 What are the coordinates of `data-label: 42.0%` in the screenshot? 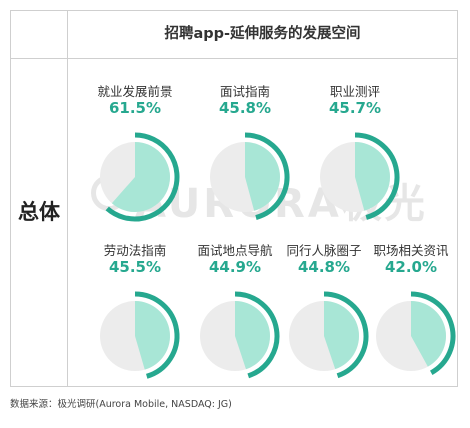 It's located at (411, 267).